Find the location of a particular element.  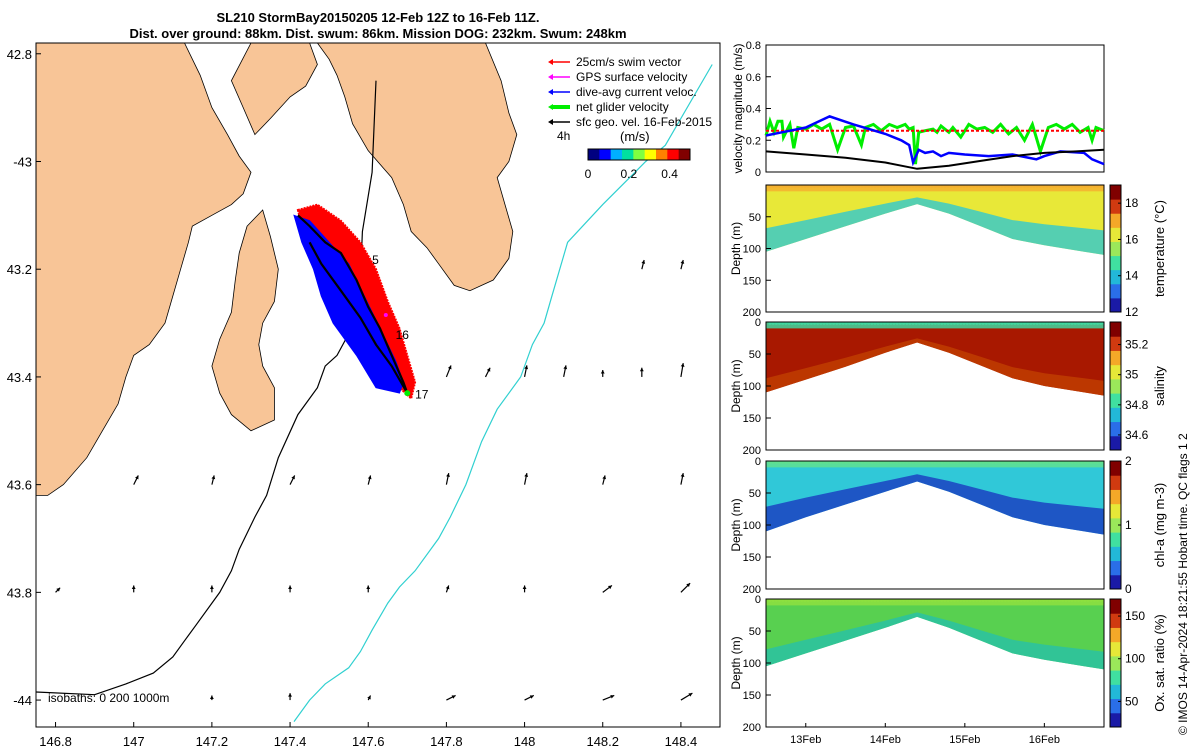

ox-x-tick-label: 16Feb is located at coordinates (1044, 740).